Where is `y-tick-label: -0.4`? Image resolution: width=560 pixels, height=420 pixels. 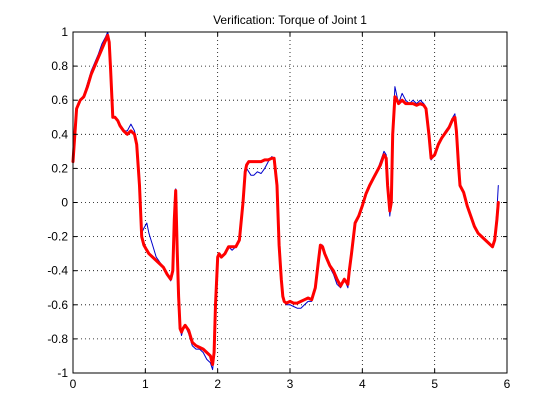
y-tick-label: -0.4 is located at coordinates (57, 271).